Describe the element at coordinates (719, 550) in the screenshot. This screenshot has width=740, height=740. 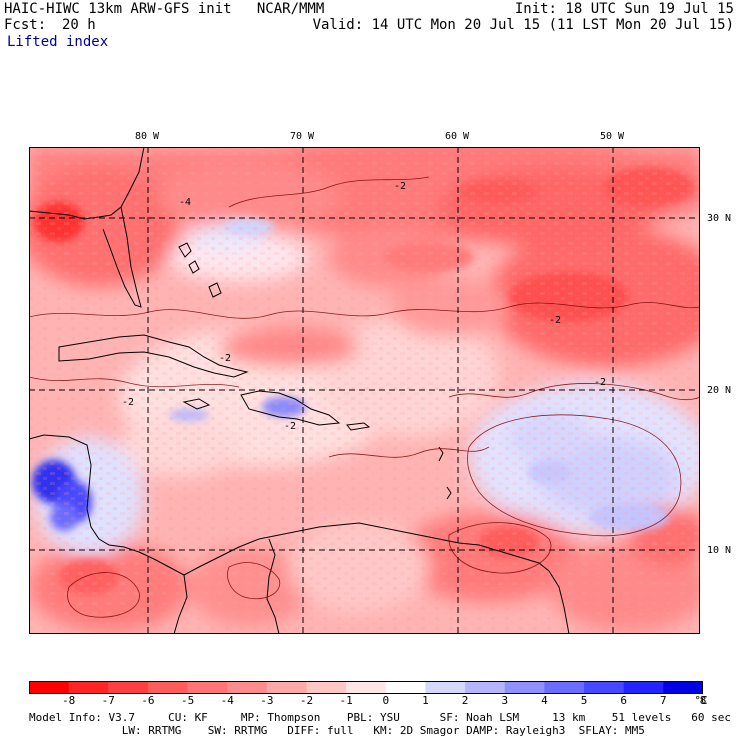
I see `lat-label-10n: 10 N` at that location.